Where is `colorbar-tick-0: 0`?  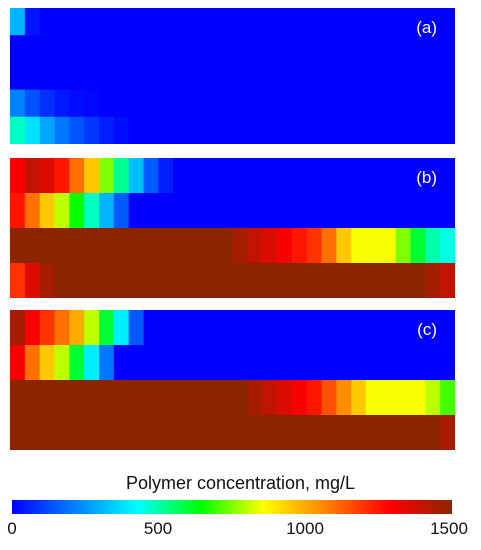
colorbar-tick-0: 0 is located at coordinates (12, 528).